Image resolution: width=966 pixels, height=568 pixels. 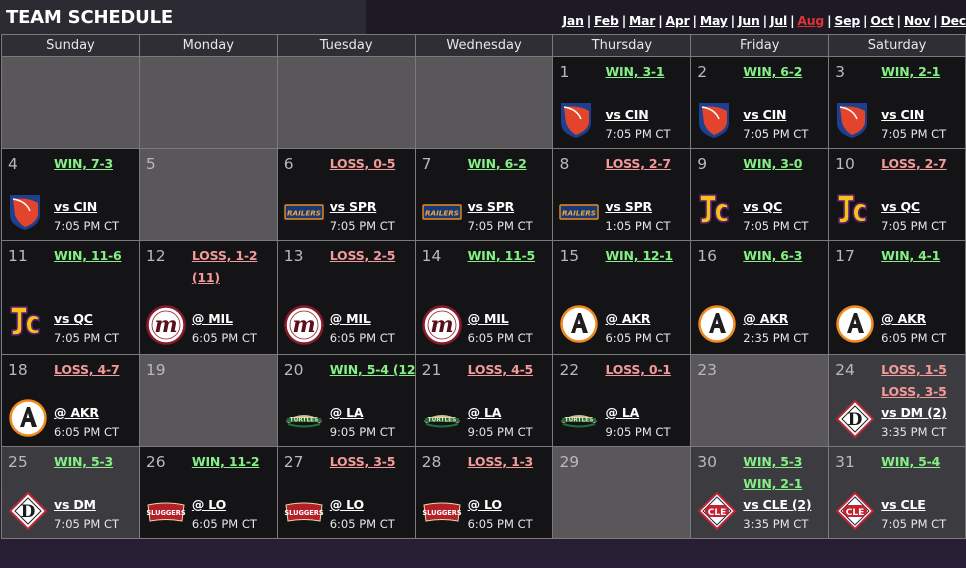 What do you see at coordinates (914, 369) in the screenshot?
I see `game-result: LOSS, 1-5` at bounding box center [914, 369].